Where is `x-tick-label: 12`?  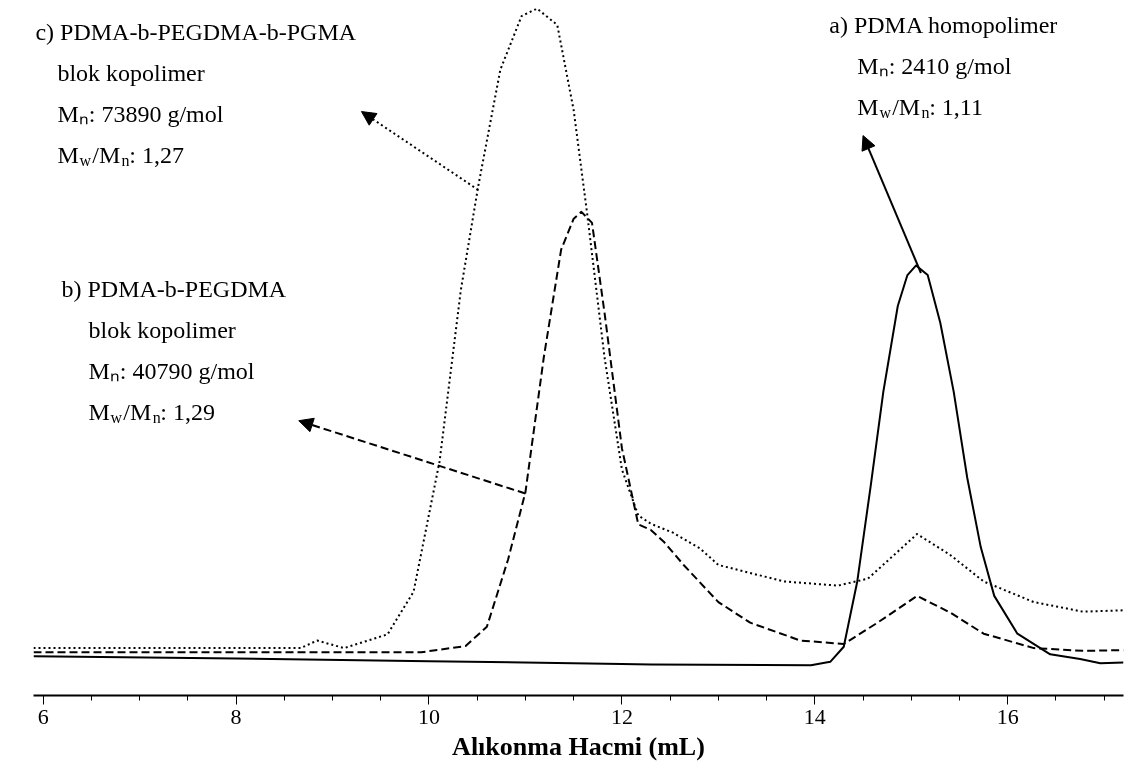 x-tick-label: 12 is located at coordinates (621, 716).